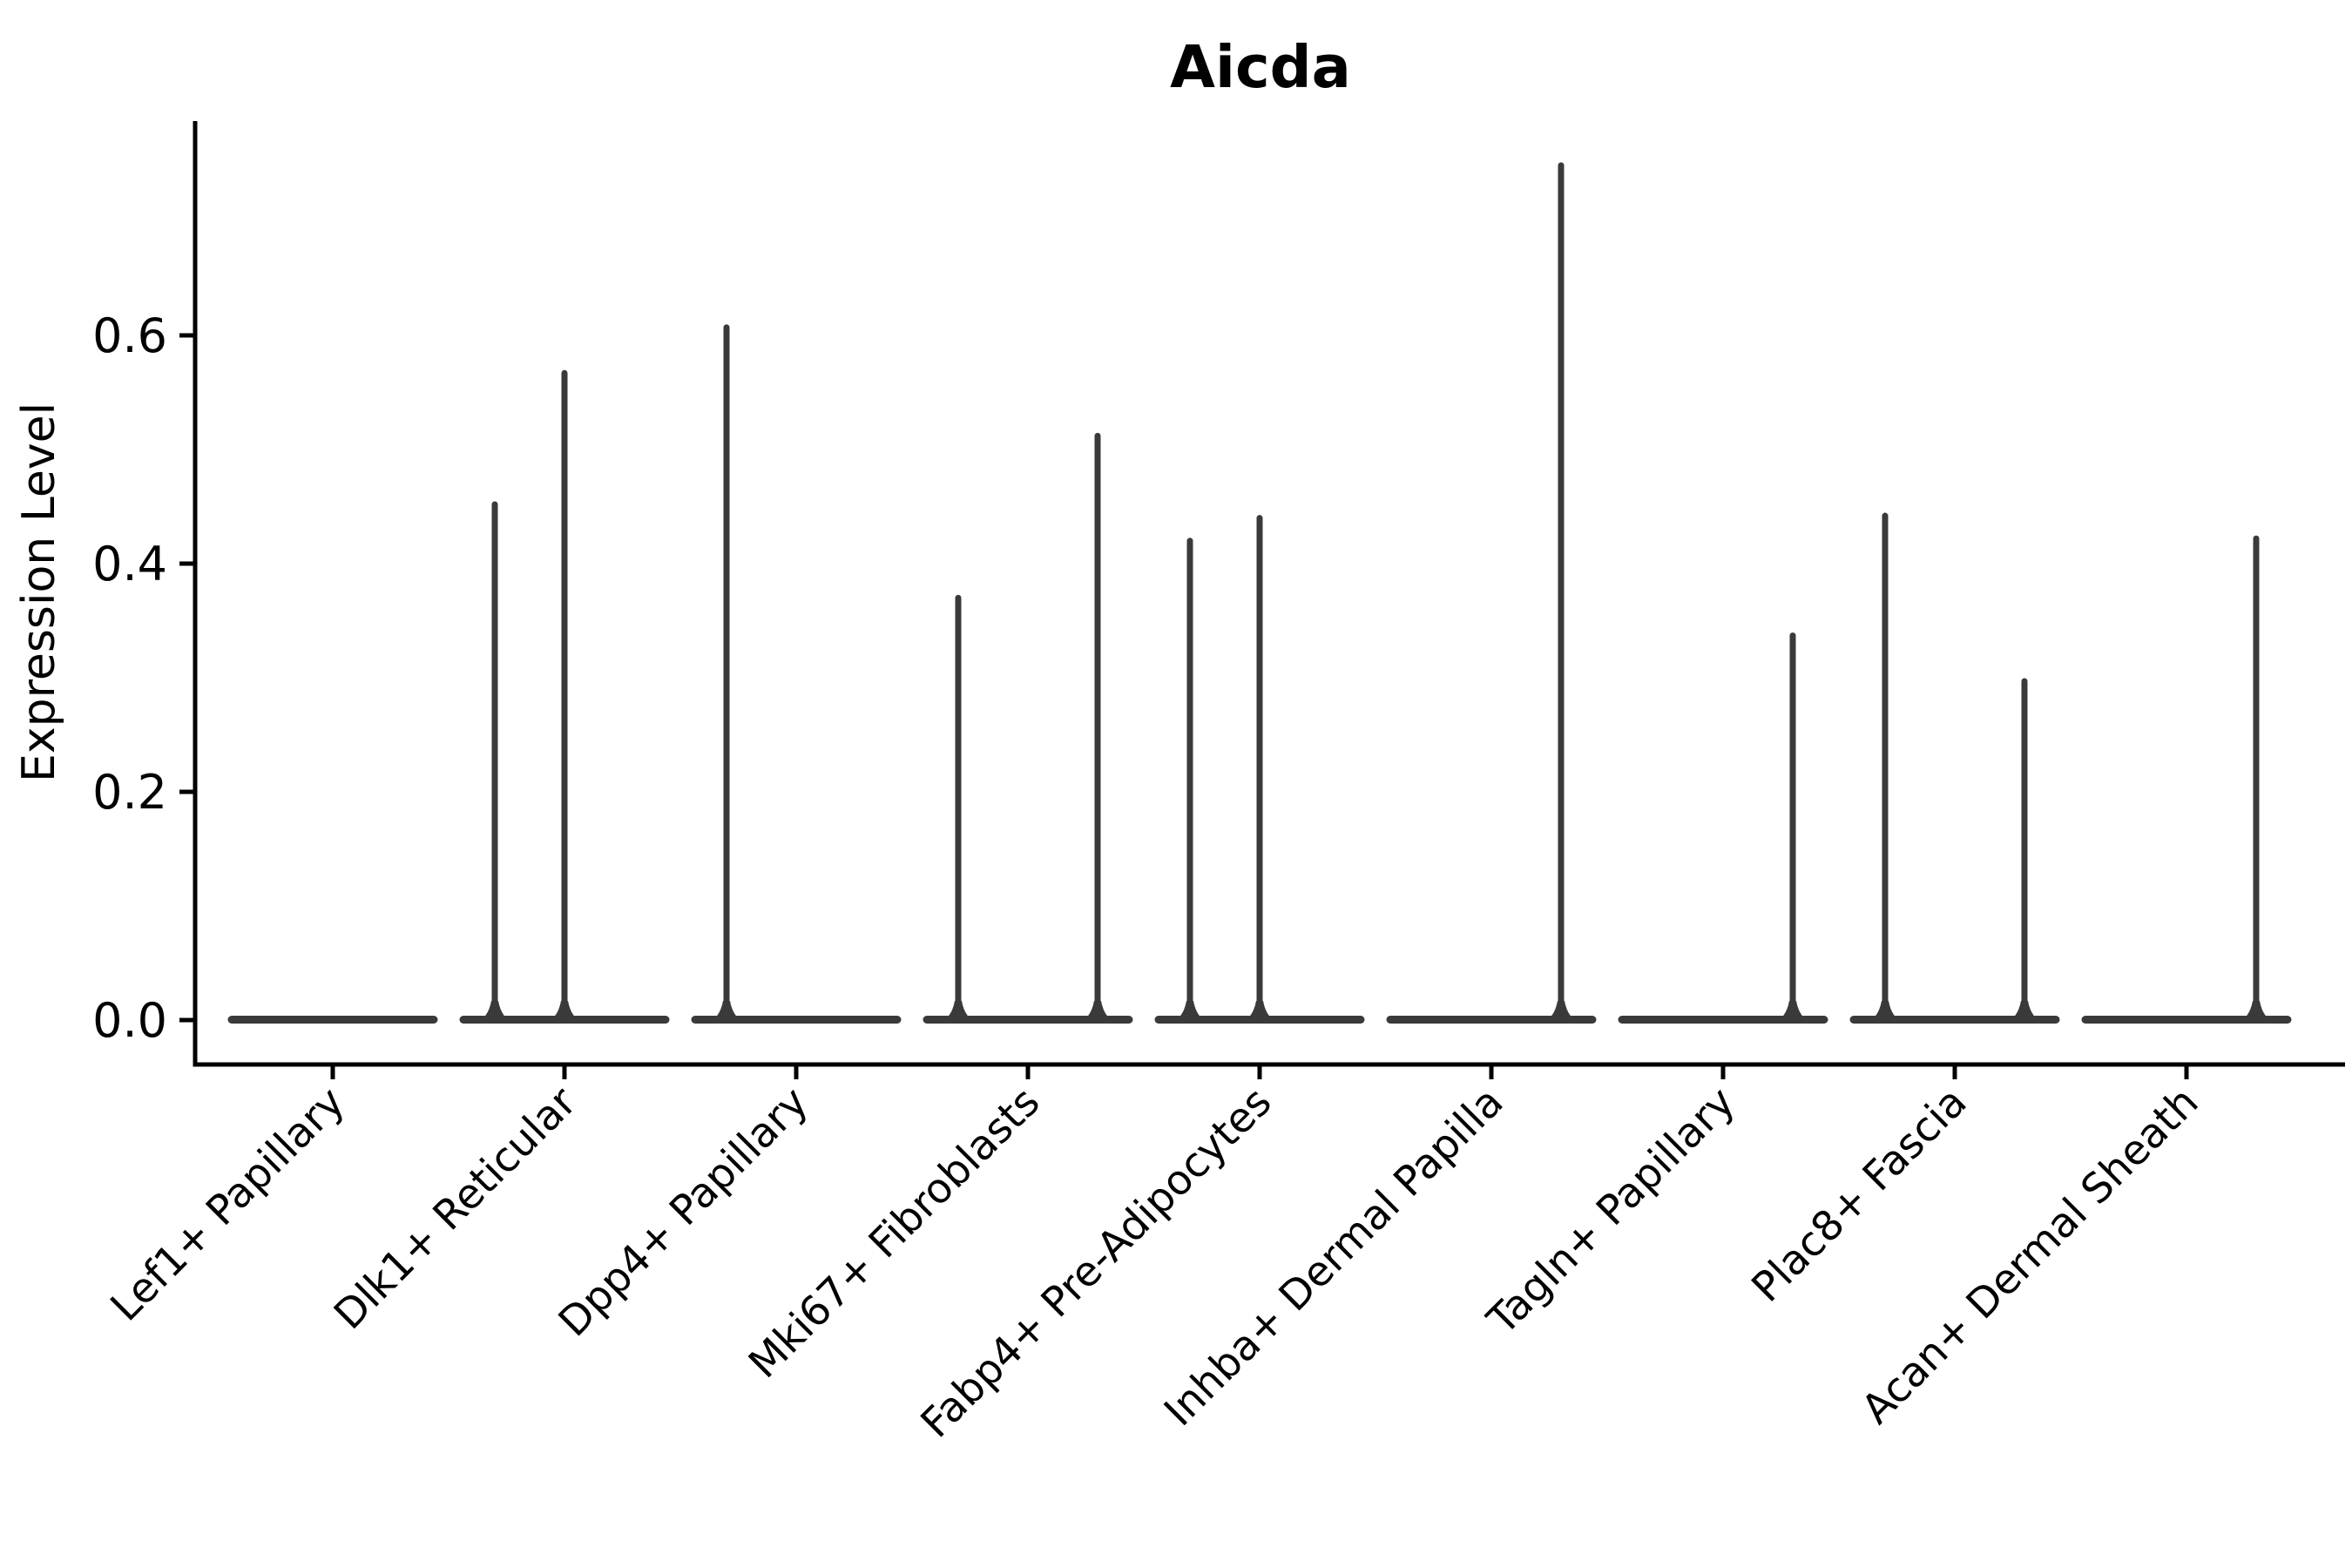 This screenshot has height=1568, width=2352. What do you see at coordinates (1260, 67) in the screenshot?
I see `plot-title: Aicda` at bounding box center [1260, 67].